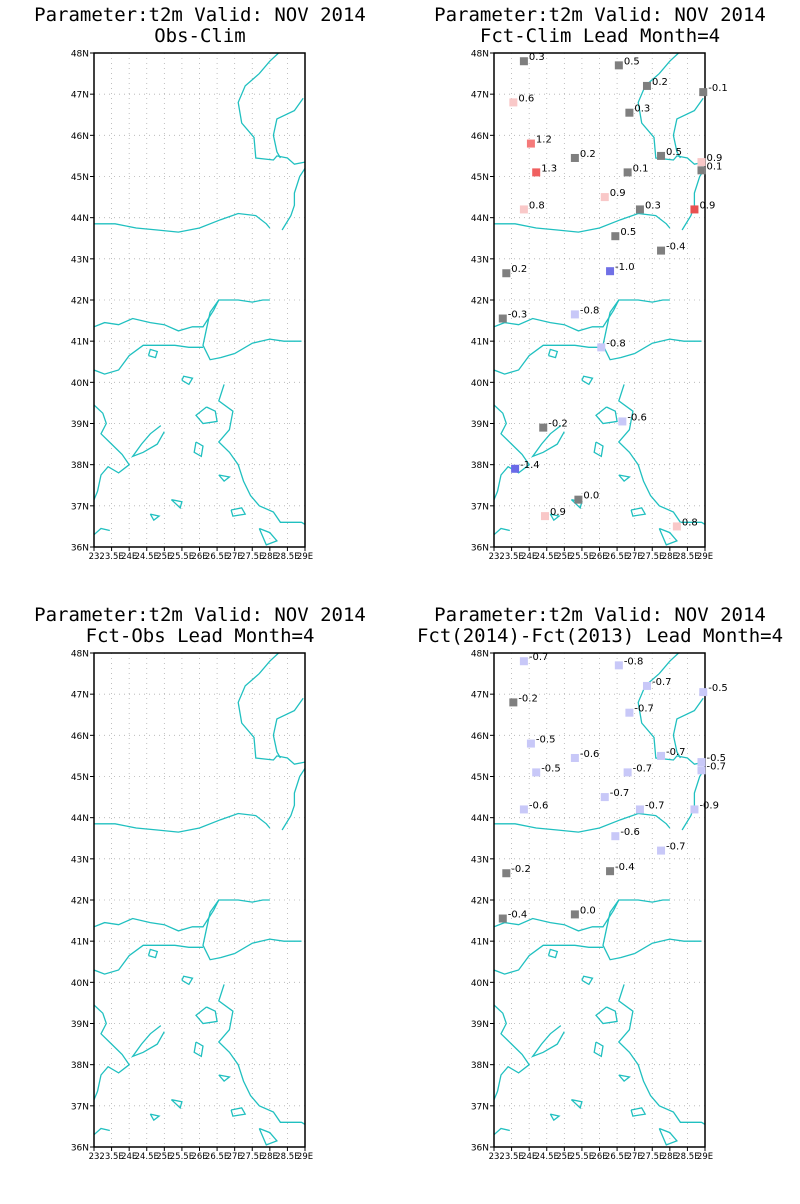 The height and width of the screenshot is (1204, 800). What do you see at coordinates (480, 425) in the screenshot?
I see `lat-tick-label: 39N` at bounding box center [480, 425].